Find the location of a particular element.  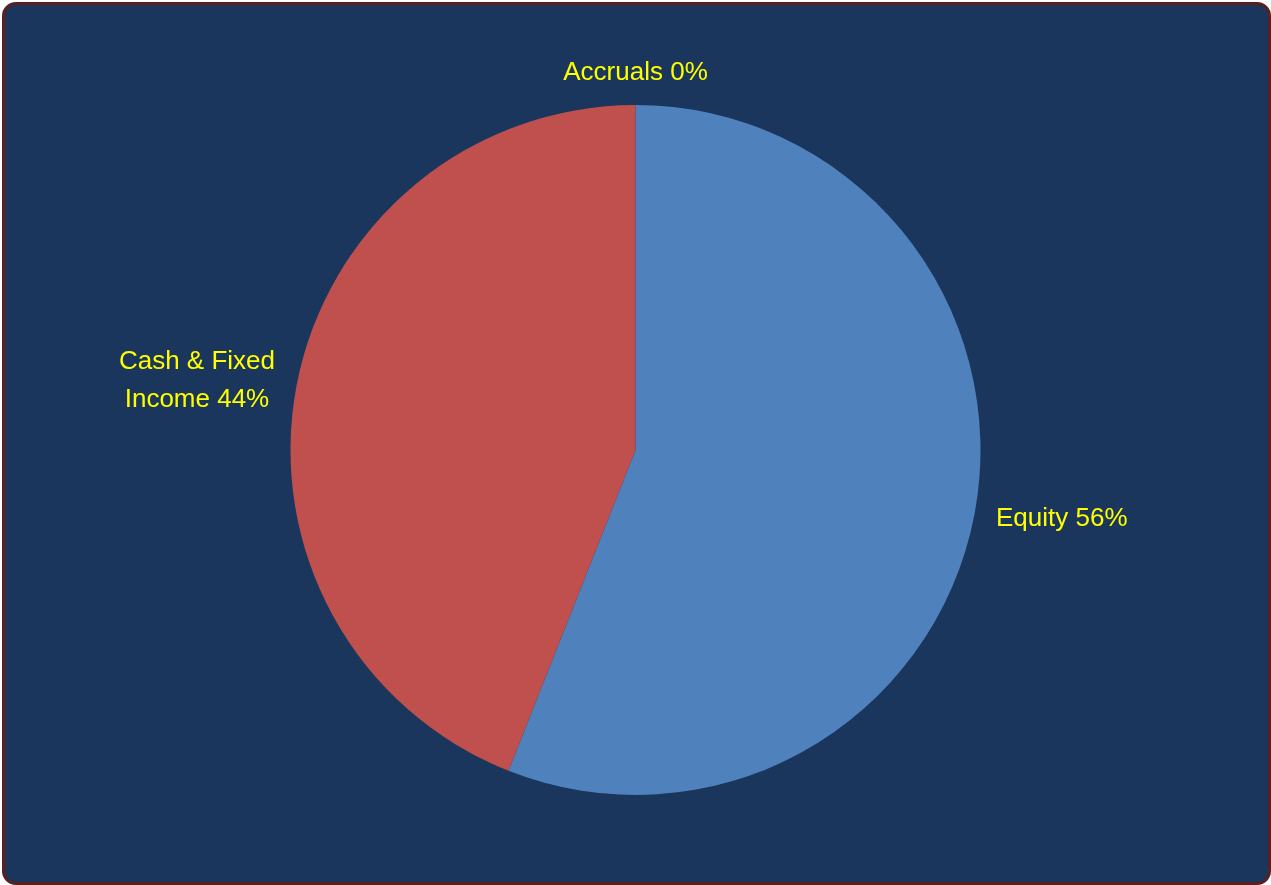

slice-label: Equity 56% is located at coordinates (1062, 516).